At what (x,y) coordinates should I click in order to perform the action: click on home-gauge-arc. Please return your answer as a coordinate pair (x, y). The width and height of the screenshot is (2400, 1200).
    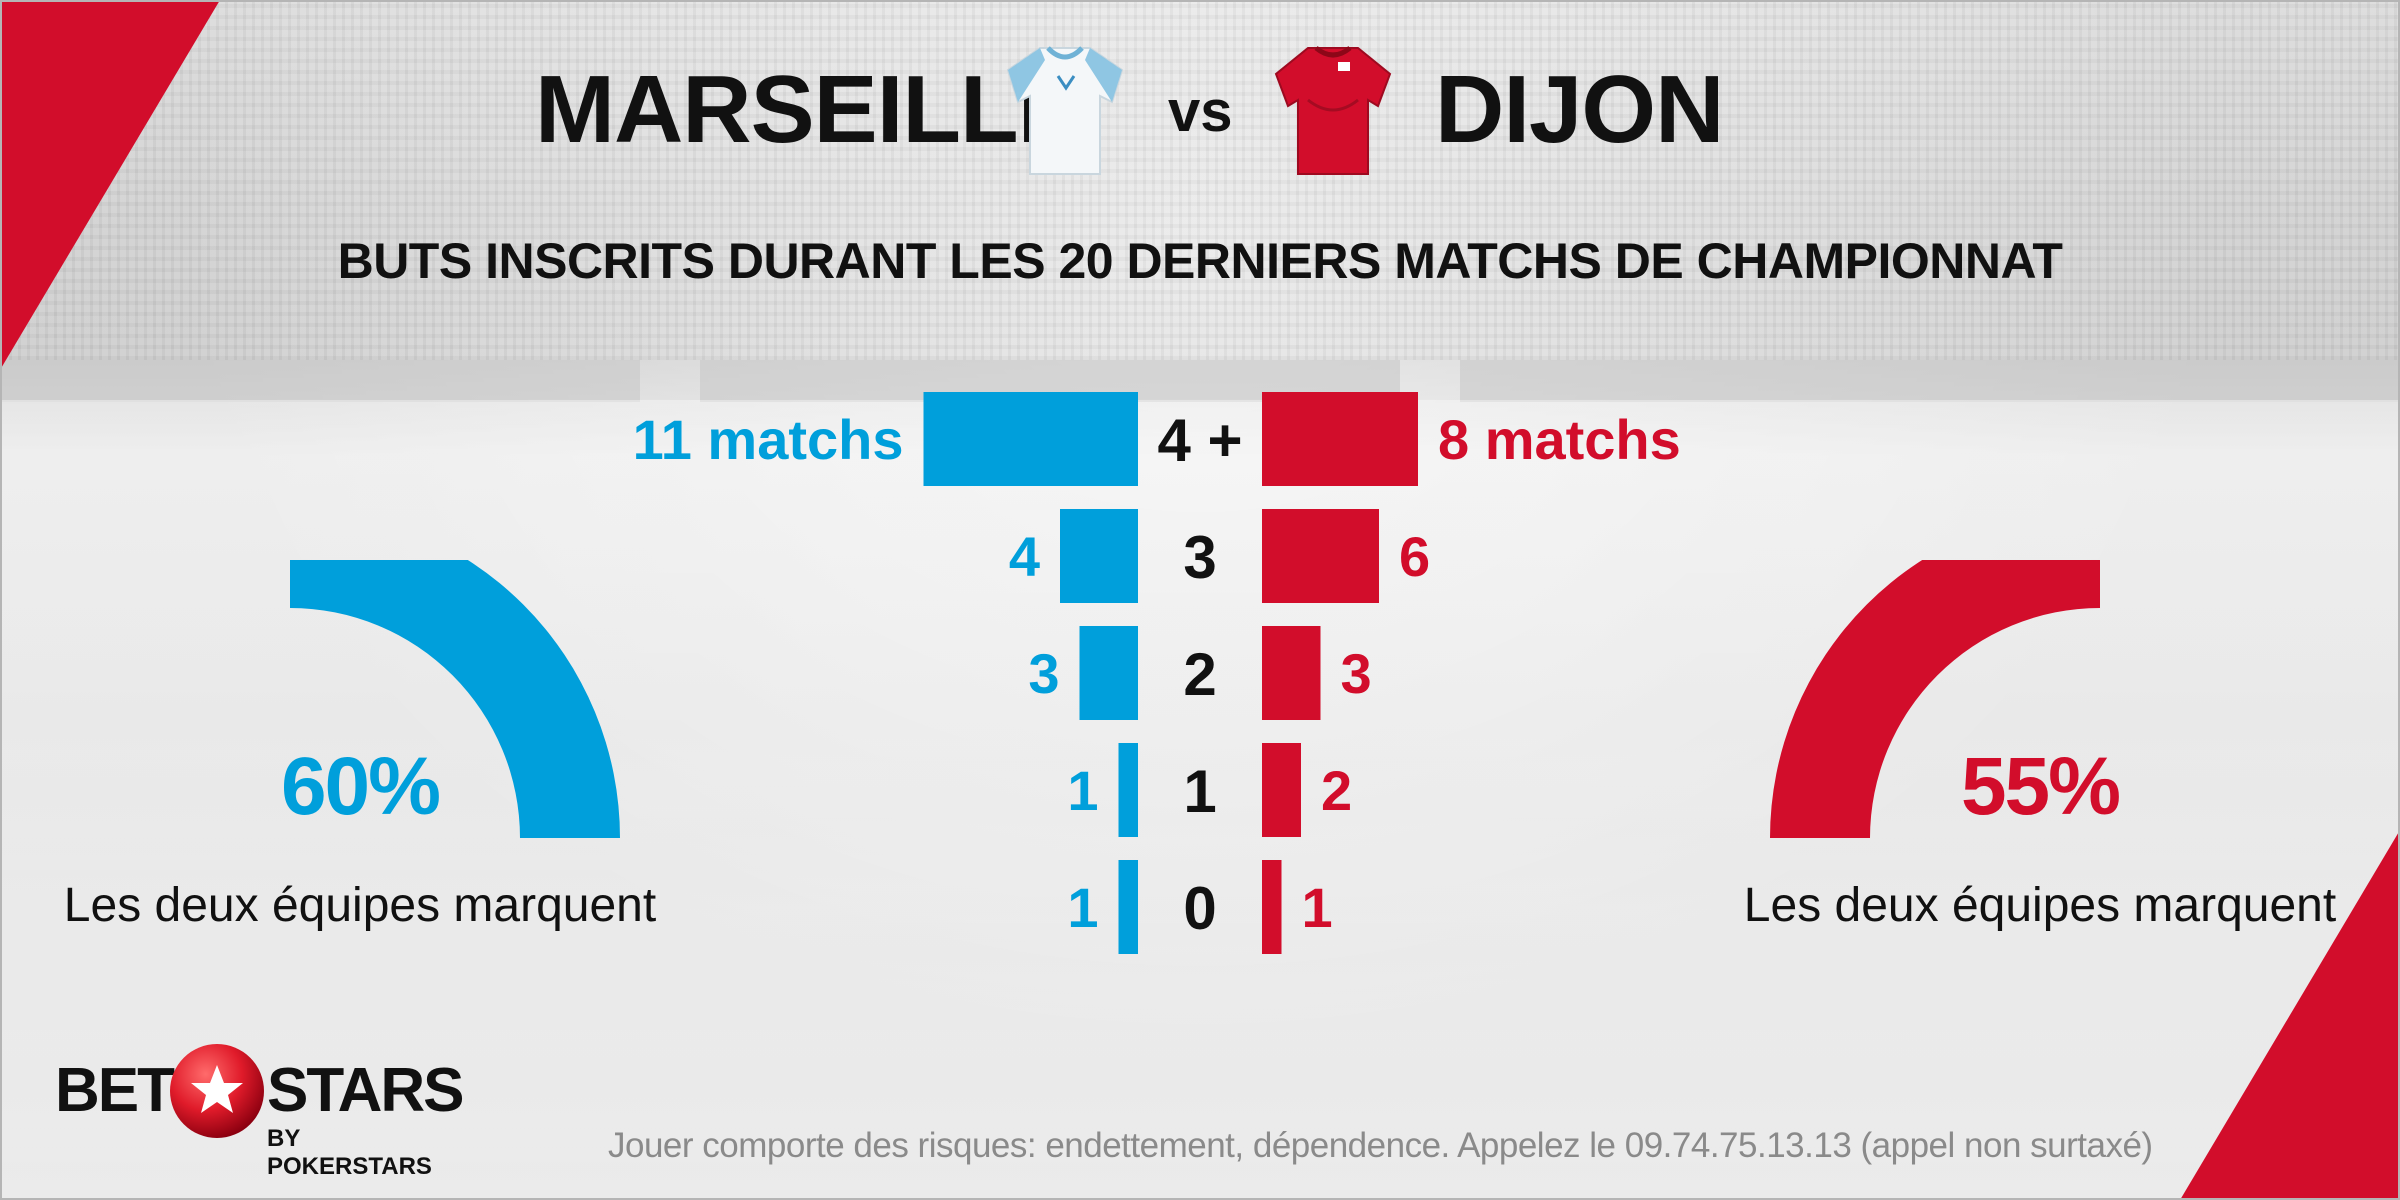
    Looking at the image, I should click on (455, 699).